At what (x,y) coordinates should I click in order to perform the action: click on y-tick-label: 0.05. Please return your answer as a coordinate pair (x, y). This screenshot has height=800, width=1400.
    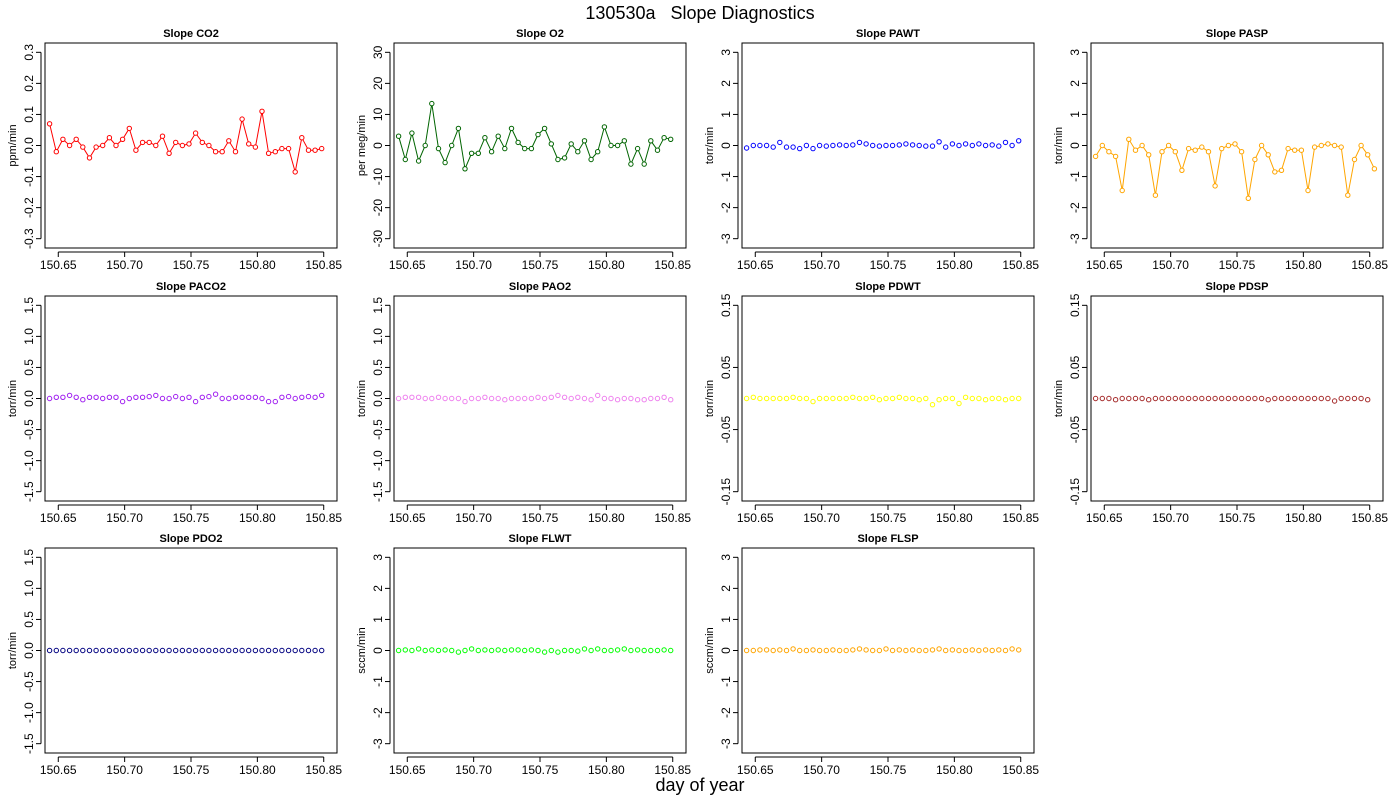
    Looking at the image, I should click on (726, 367).